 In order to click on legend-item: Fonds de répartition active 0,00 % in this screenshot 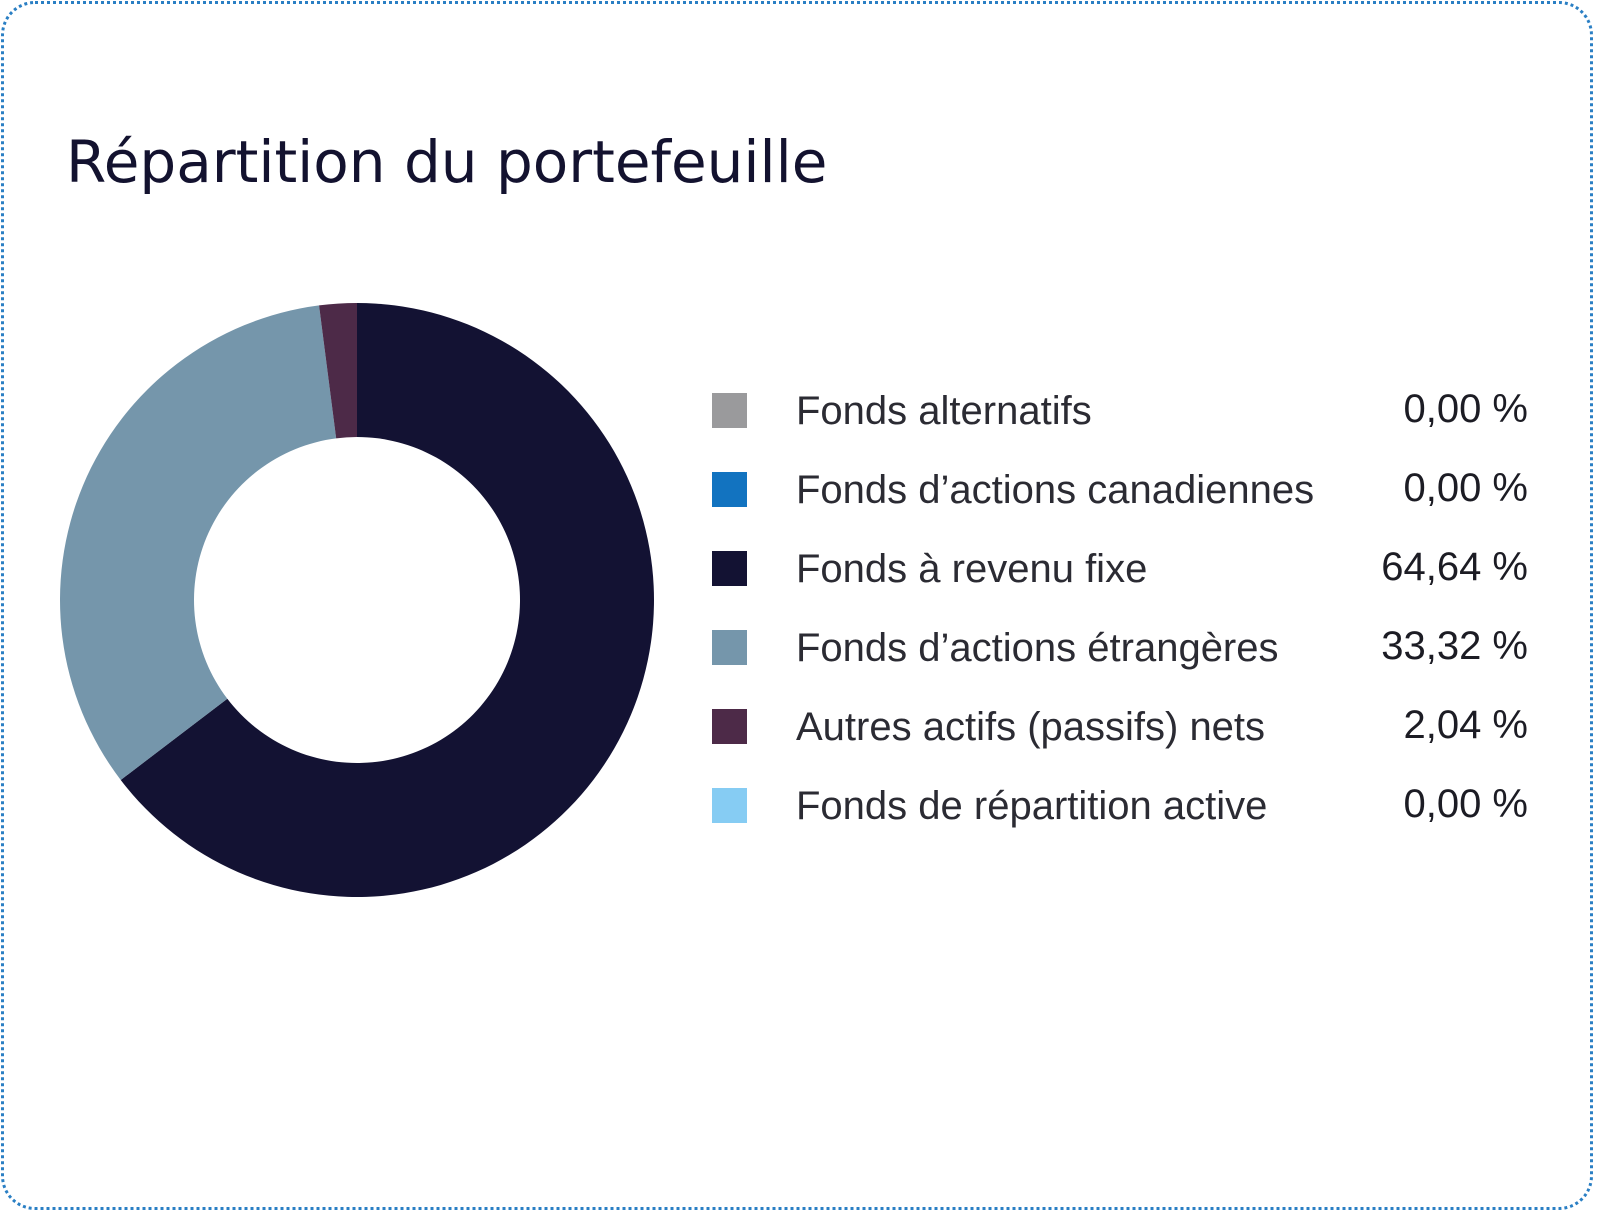, I will do `click(1120, 821)`.